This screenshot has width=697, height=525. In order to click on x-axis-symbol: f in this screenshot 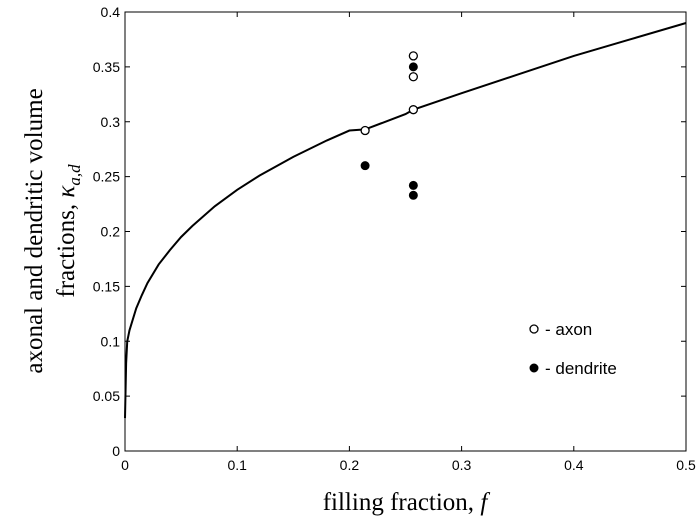, I will do `click(485, 502)`.